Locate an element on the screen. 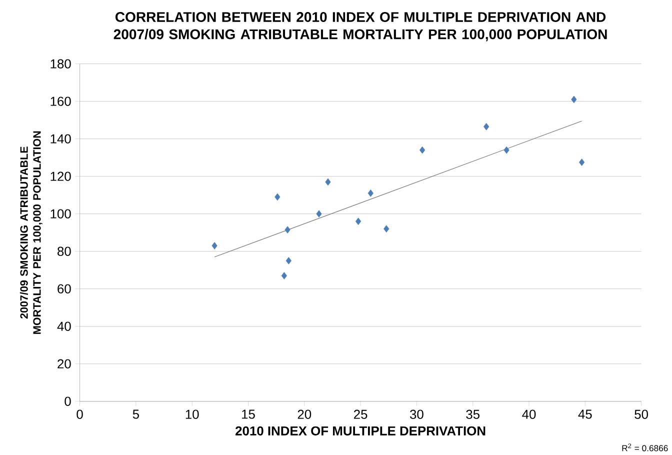  x-tick-label: 10 is located at coordinates (192, 414).